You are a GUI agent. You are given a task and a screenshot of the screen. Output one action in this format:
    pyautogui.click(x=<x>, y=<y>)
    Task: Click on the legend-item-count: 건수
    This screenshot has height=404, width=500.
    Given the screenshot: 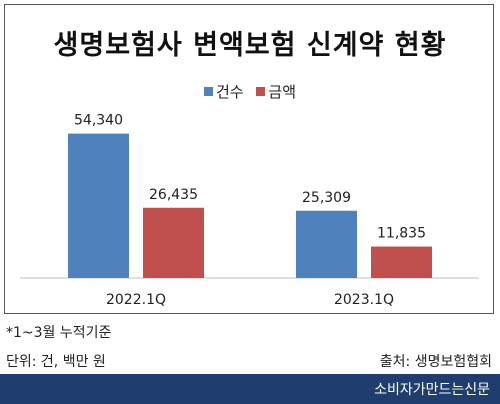 What is the action you would take?
    pyautogui.click(x=224, y=91)
    